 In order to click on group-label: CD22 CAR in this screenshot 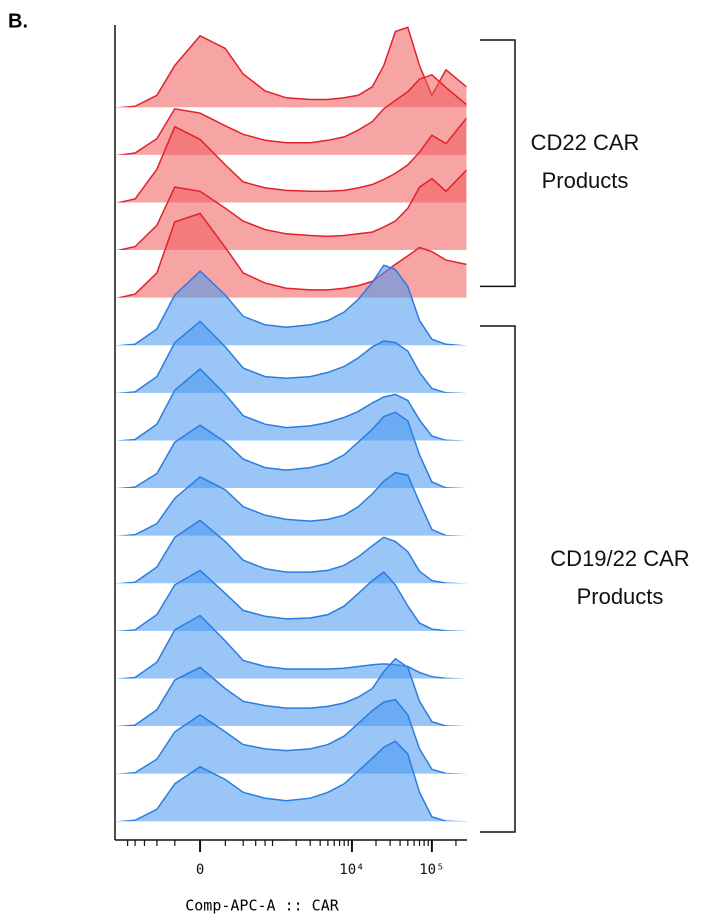, I will do `click(585, 142)`.